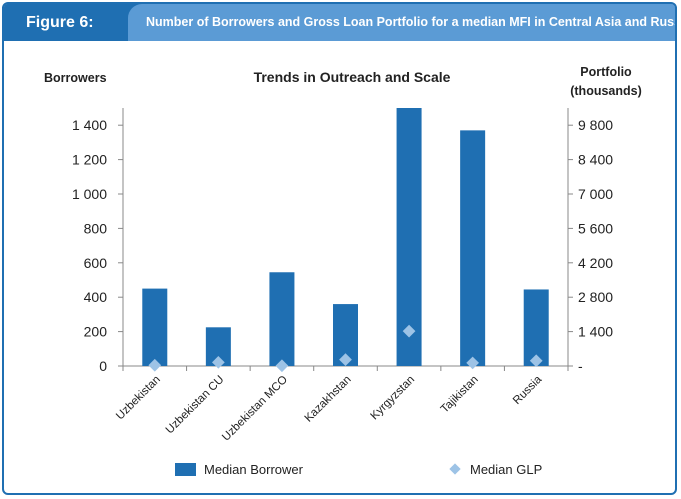 The width and height of the screenshot is (681, 499). What do you see at coordinates (138, 398) in the screenshot?
I see `x-tick-label: Uzbekistan` at bounding box center [138, 398].